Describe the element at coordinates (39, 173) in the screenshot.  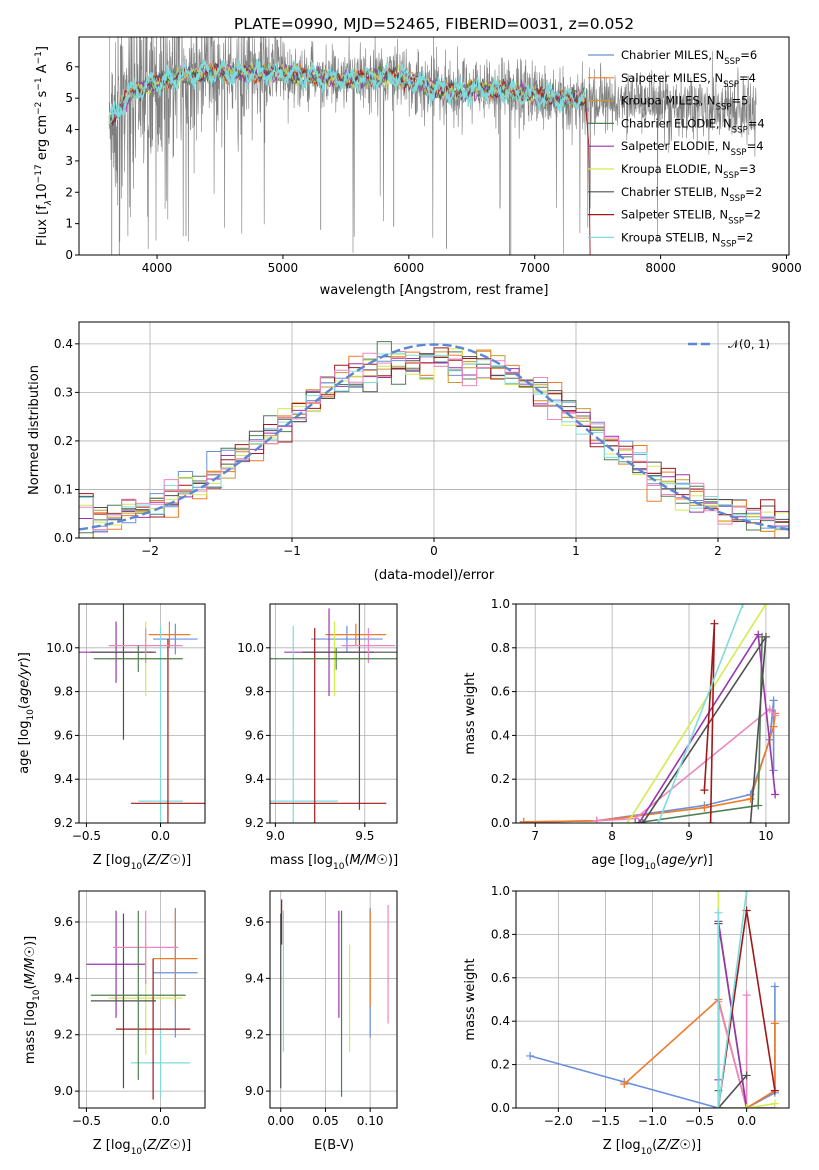
I see `y-label-part: −17` at that location.